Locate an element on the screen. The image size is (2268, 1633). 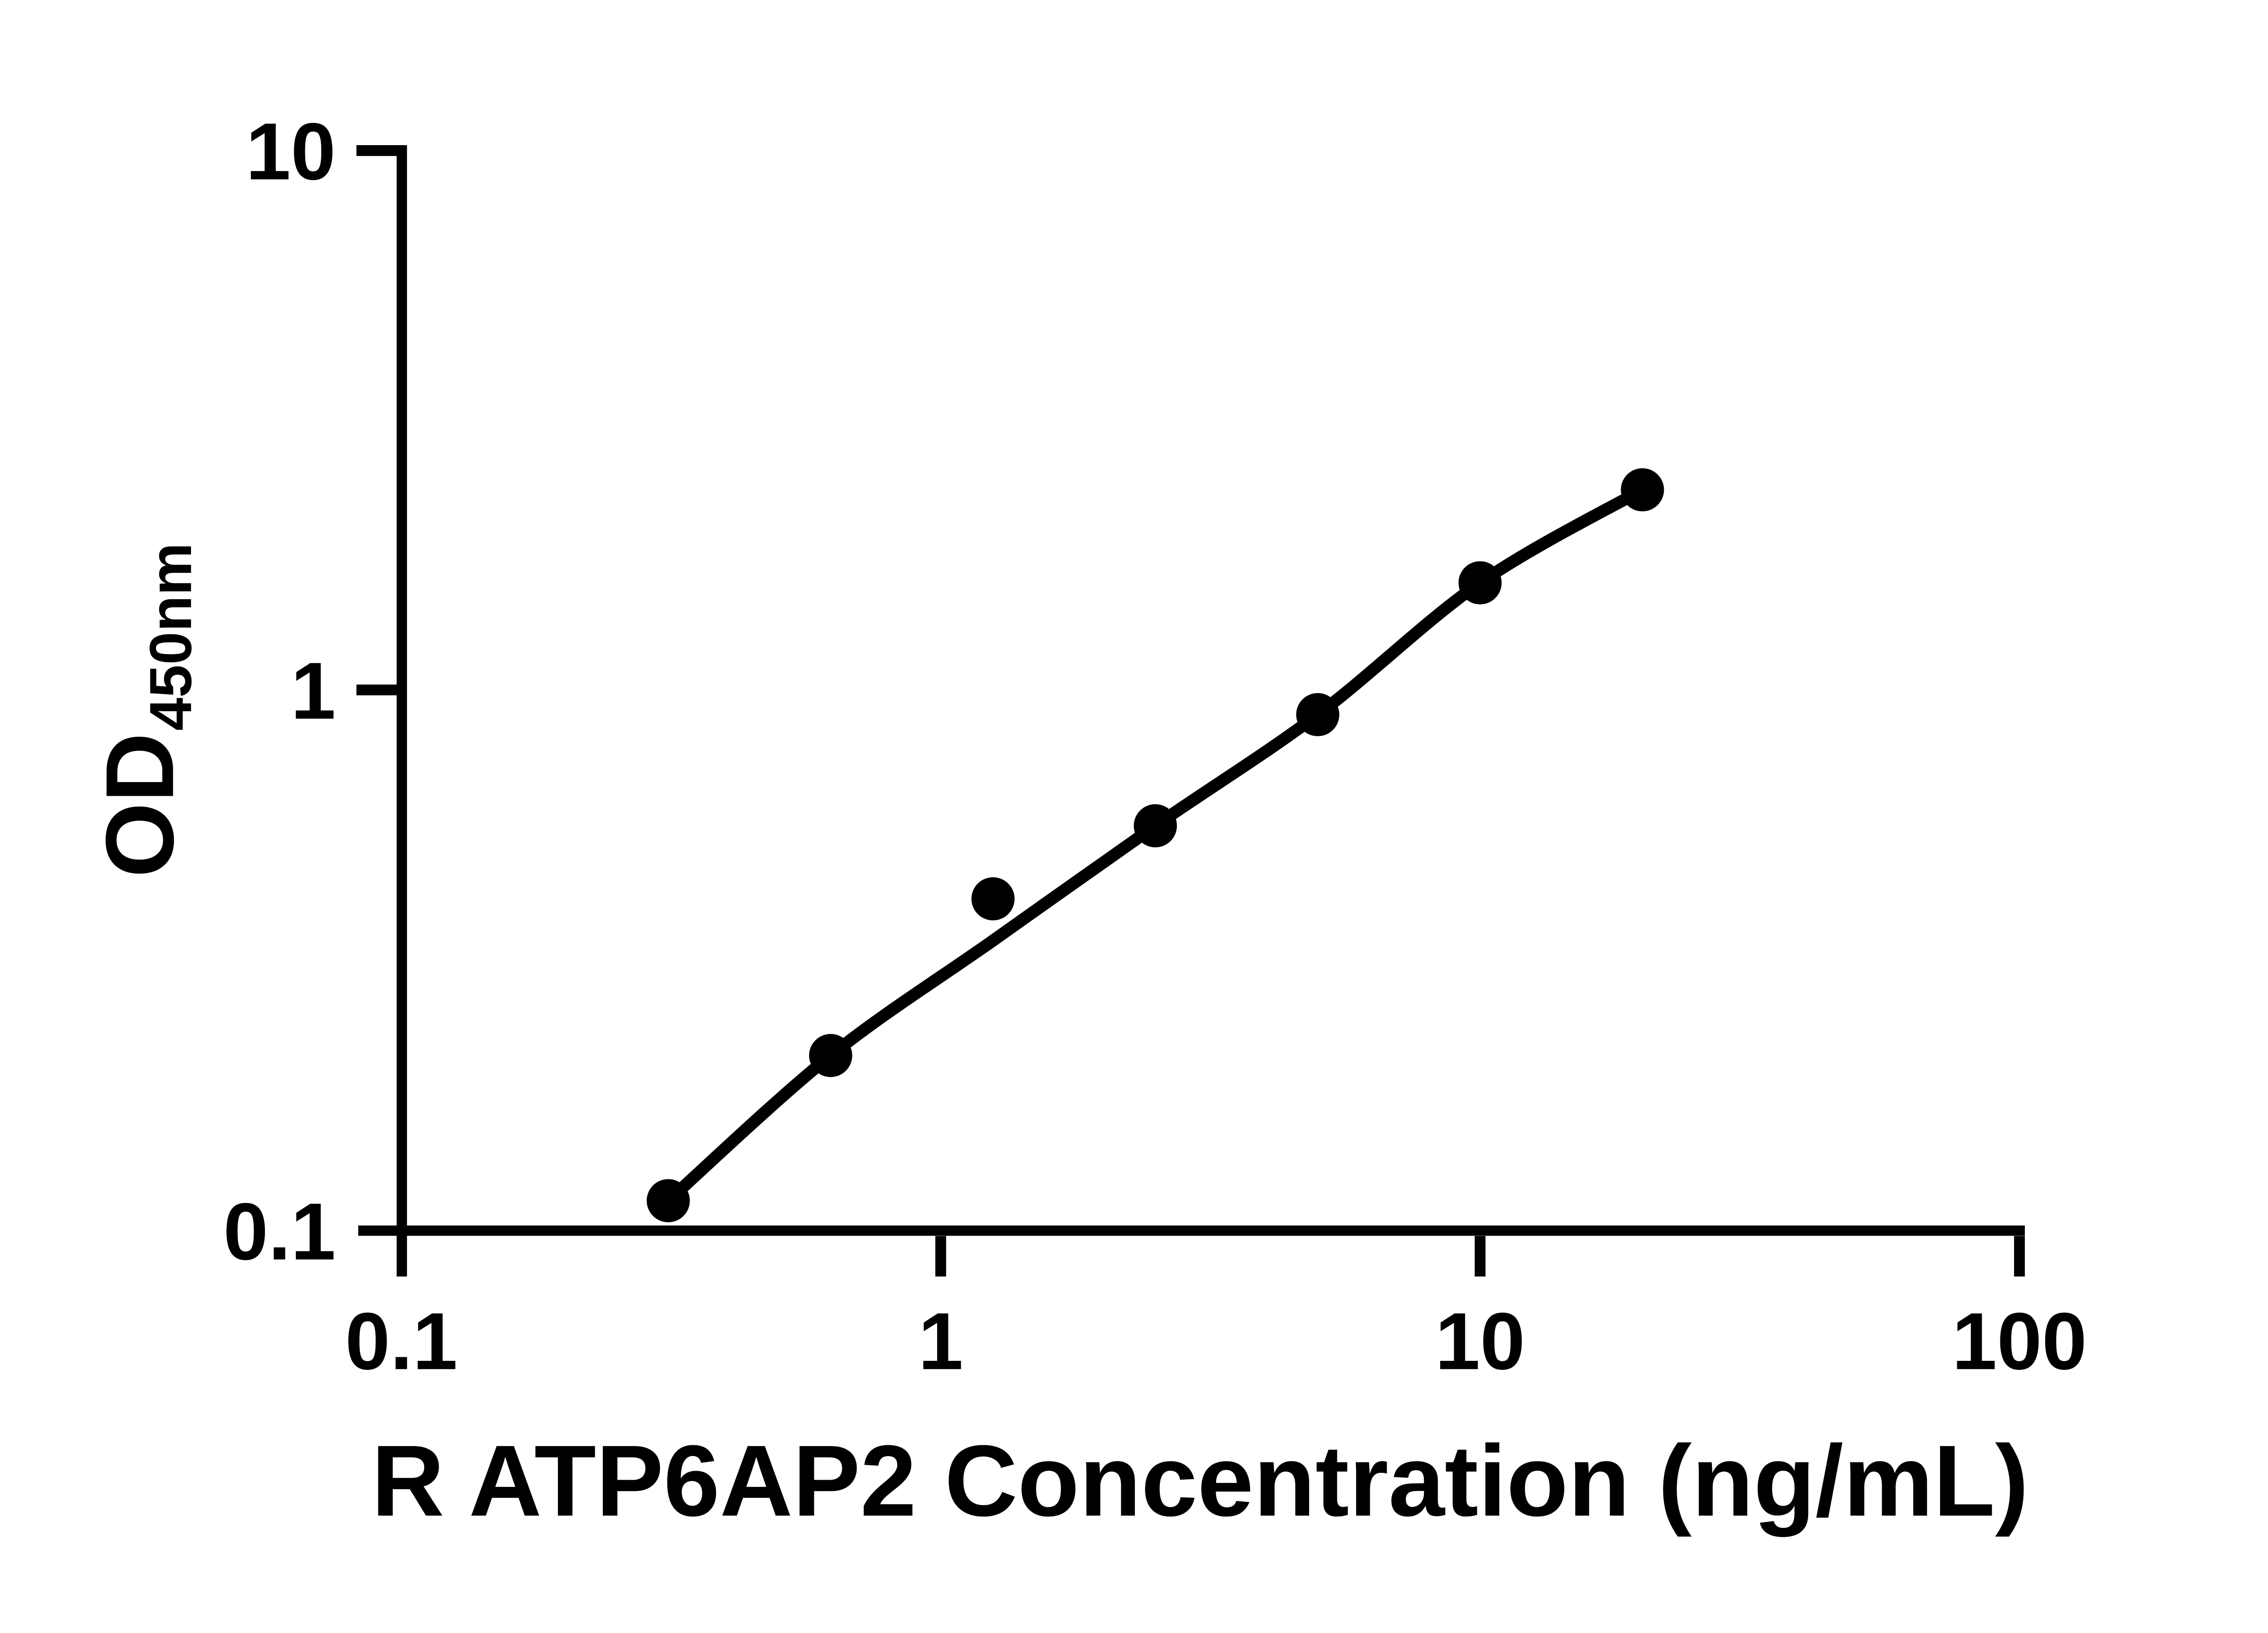
x-axis-title: R ATP6AP2 Concentration (ng/mL) is located at coordinates (1200, 1480).